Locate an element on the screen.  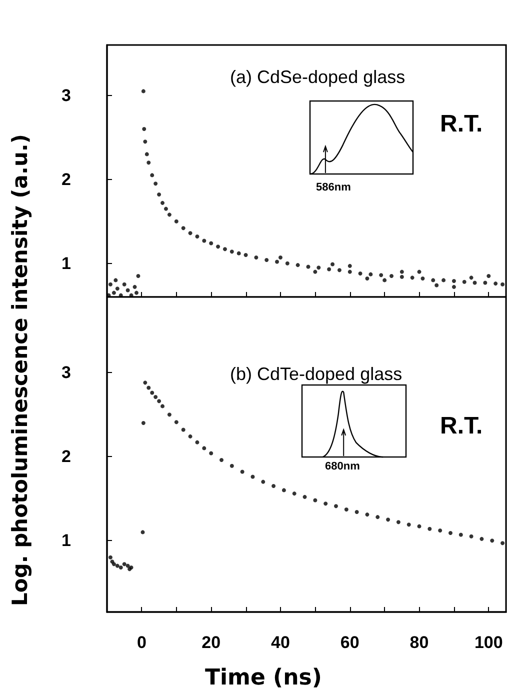
text: (a) CdSe-doped glass is located at coordinates (318, 77).